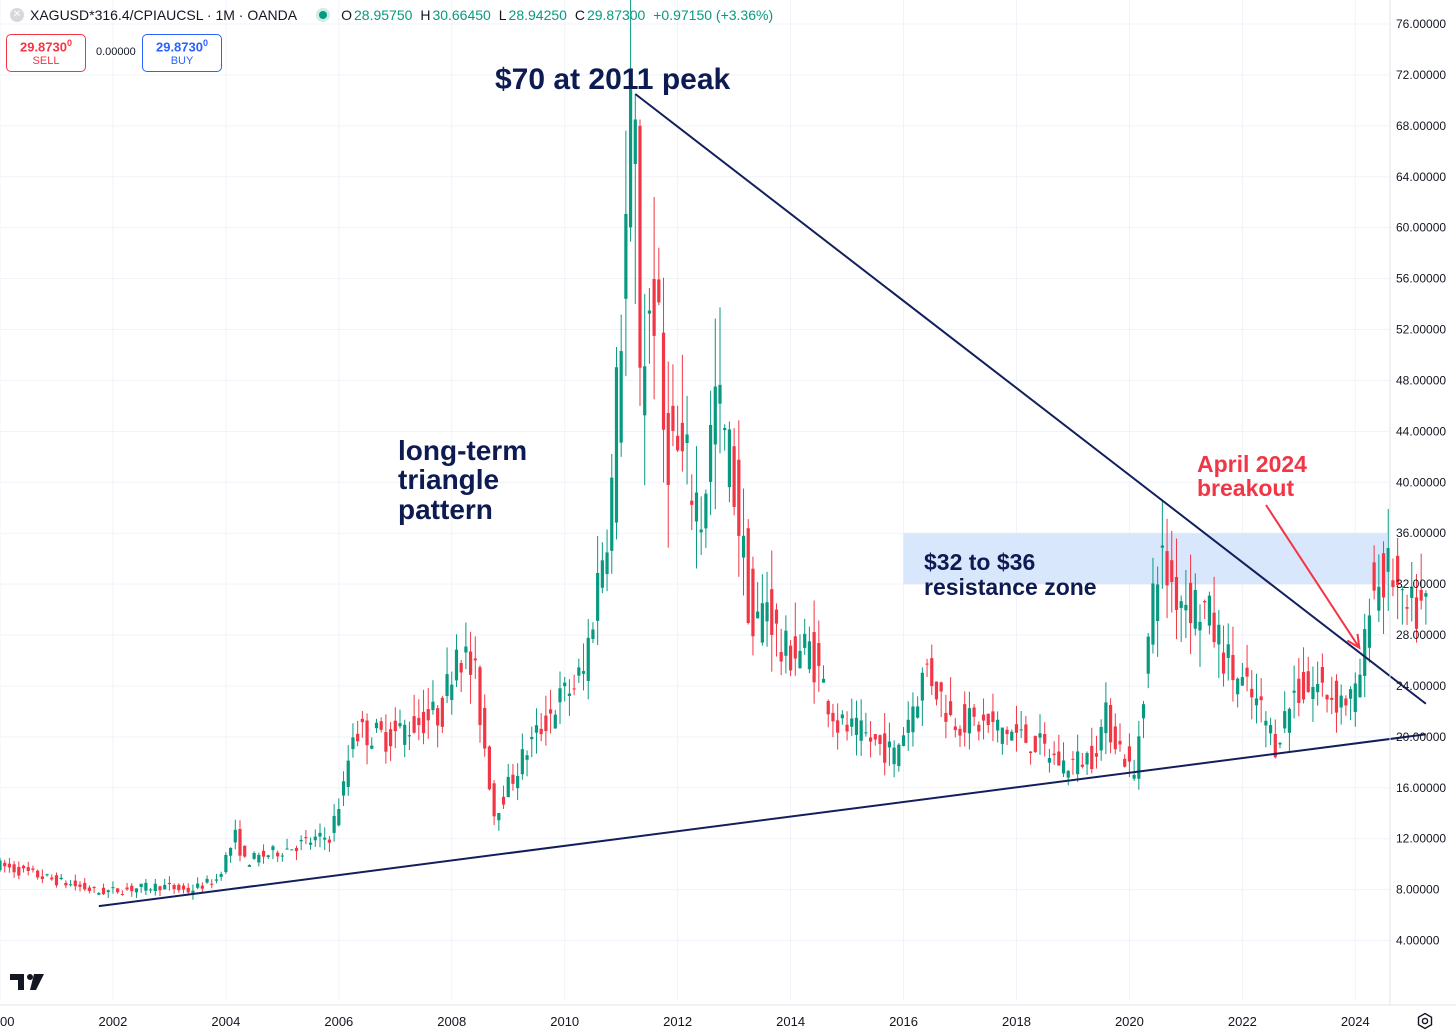 The image size is (1456, 1035). Describe the element at coordinates (1425, 1021) in the screenshot. I see `settings-gear-icon` at that location.